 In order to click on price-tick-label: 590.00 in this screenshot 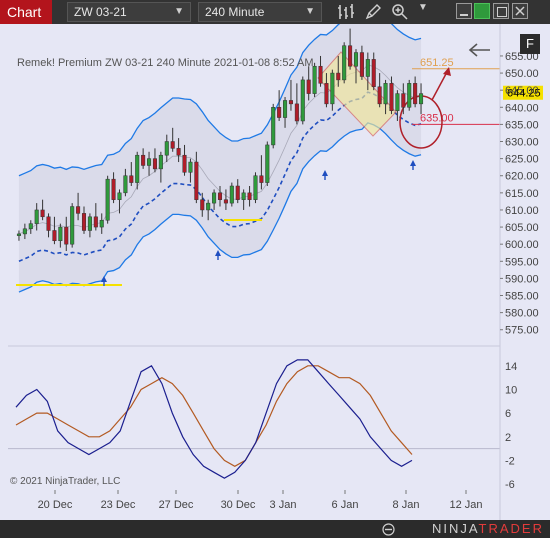, I will do `click(522, 279)`.